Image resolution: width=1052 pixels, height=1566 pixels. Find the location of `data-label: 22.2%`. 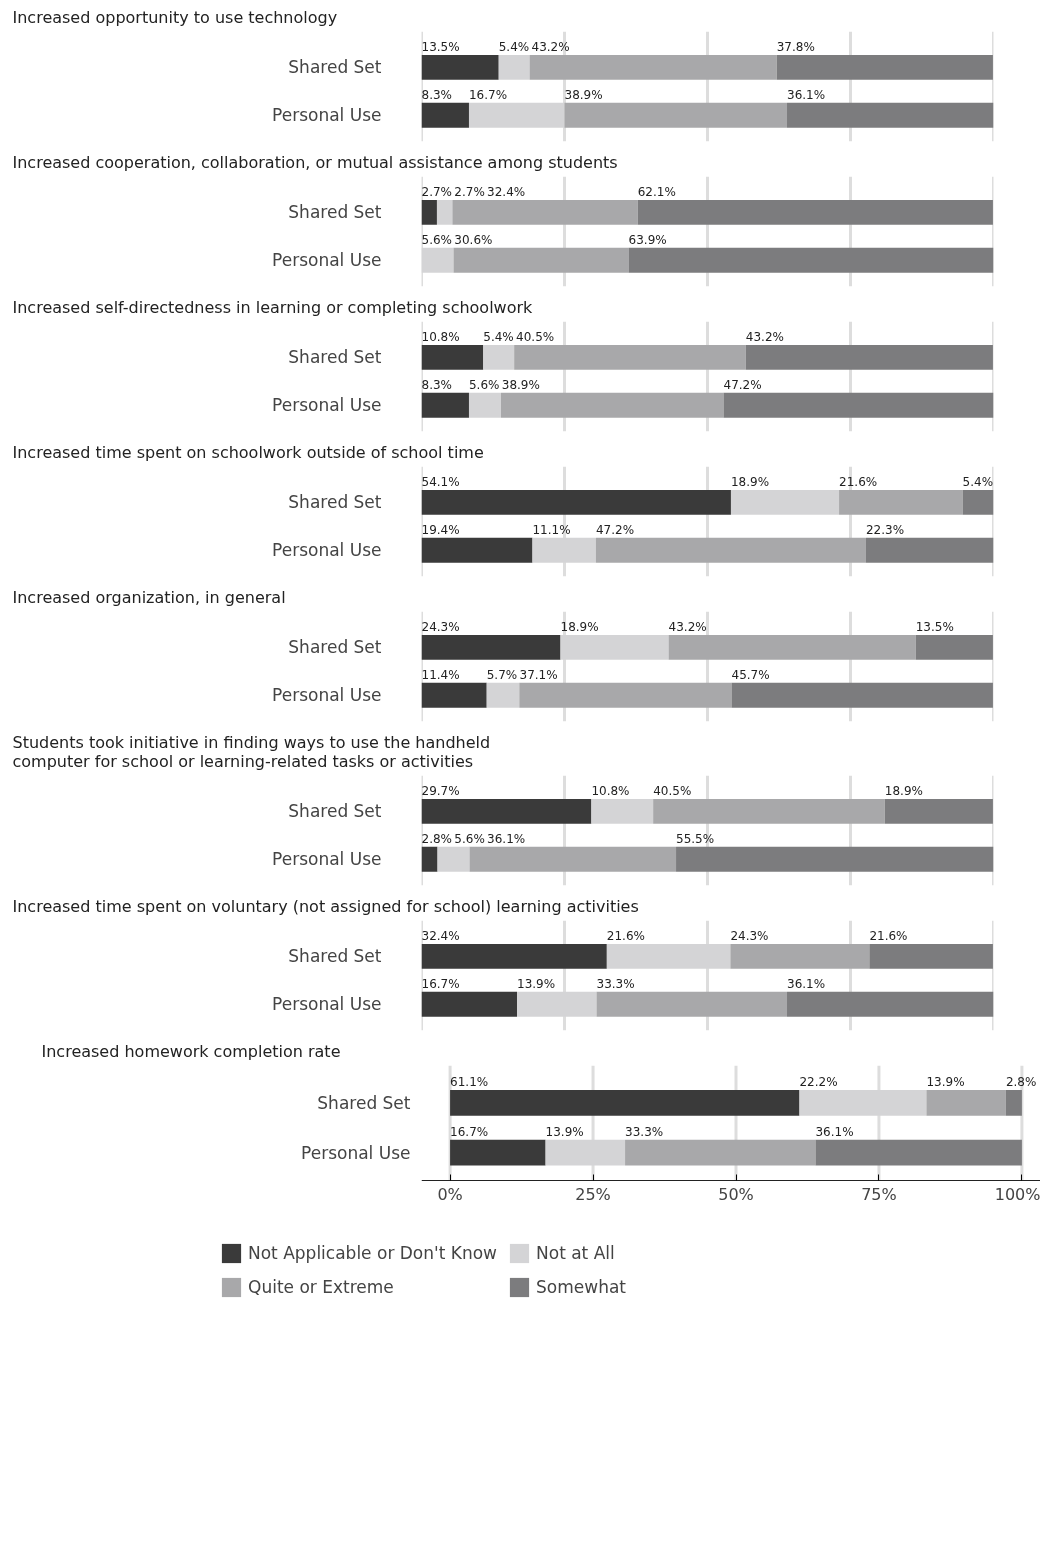

data-label: 22.2% is located at coordinates (818, 1081).